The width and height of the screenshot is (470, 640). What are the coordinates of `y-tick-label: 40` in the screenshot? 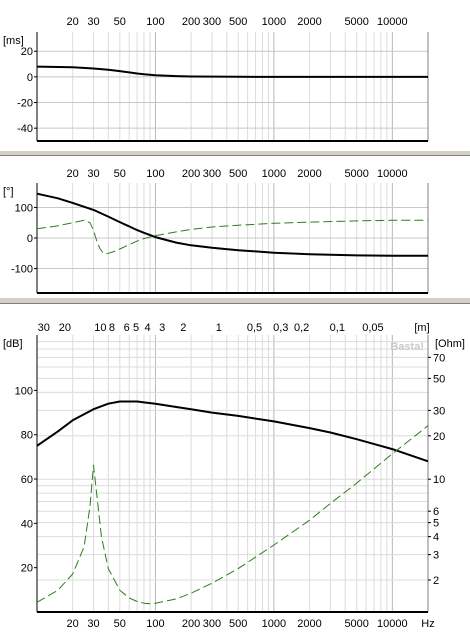 It's located at (27, 524).